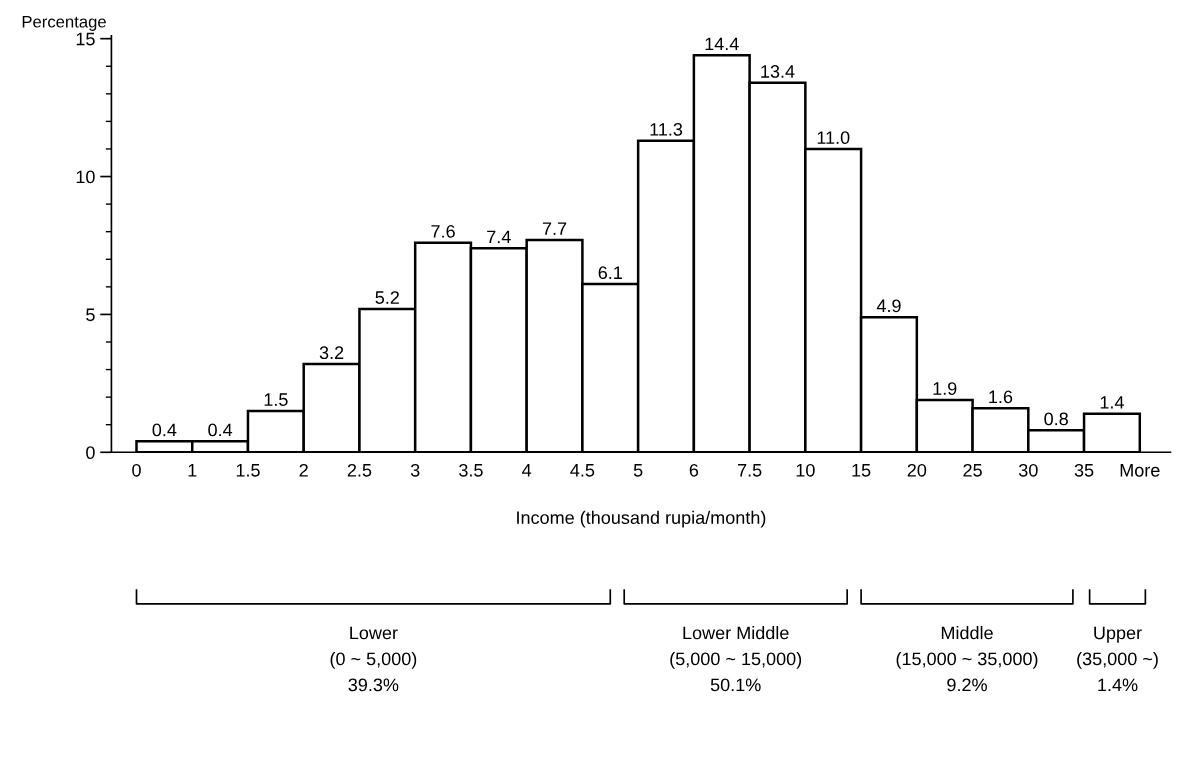  What do you see at coordinates (694, 470) in the screenshot?
I see `x-tick-label: 6` at bounding box center [694, 470].